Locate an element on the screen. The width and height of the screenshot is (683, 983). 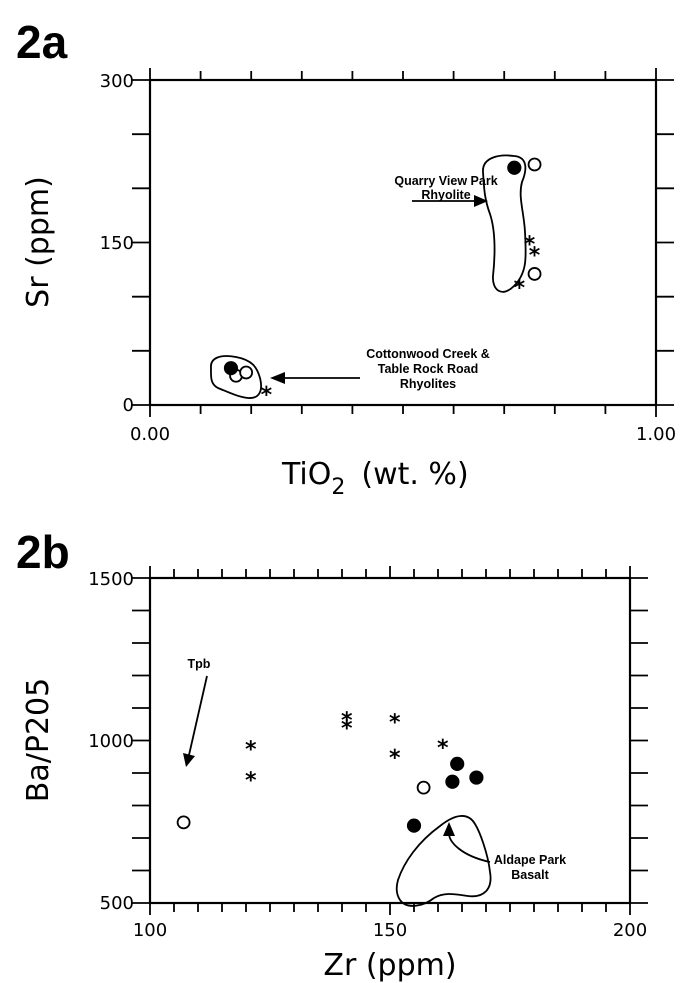
x-axis-title-2a: TiO2 (wt. %) is located at coordinates (375, 478).